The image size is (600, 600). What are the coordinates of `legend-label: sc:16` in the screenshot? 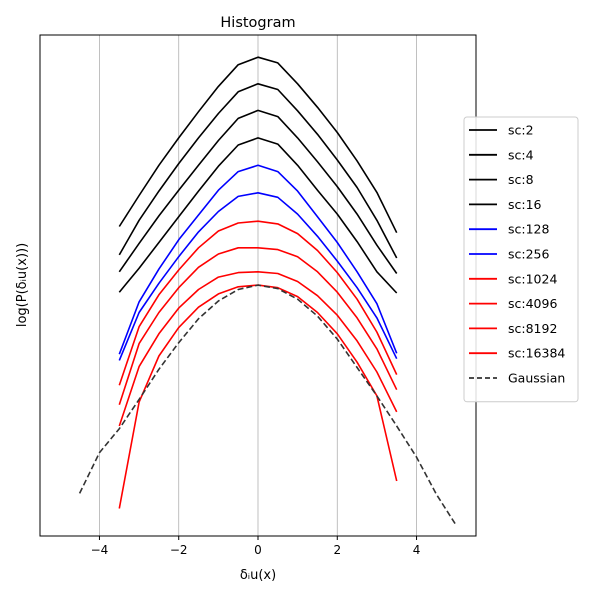 It's located at (525, 204).